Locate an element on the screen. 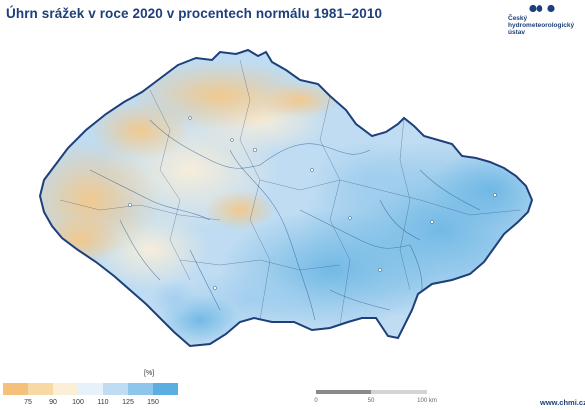 This screenshot has height=410, width=585. legend-tick: 75 is located at coordinates (28, 402).